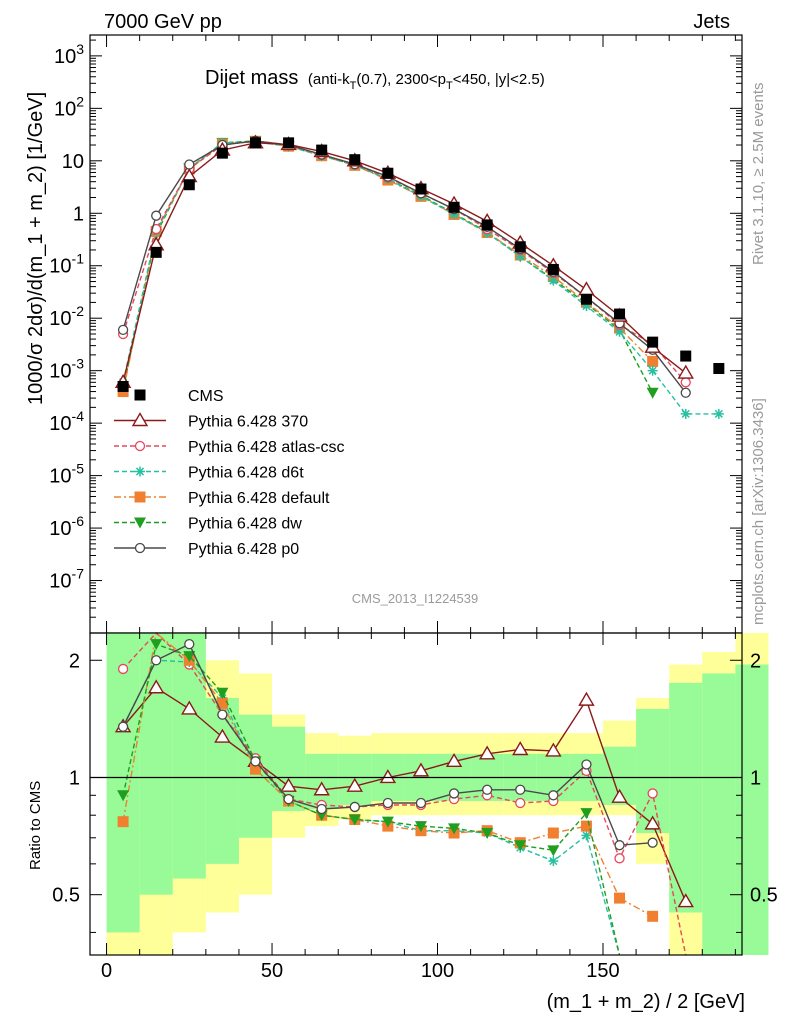 The width and height of the screenshot is (786, 1024). Describe the element at coordinates (266, 447) in the screenshot. I see `legend-label: Pythia 6.428 atlas-csc` at that location.